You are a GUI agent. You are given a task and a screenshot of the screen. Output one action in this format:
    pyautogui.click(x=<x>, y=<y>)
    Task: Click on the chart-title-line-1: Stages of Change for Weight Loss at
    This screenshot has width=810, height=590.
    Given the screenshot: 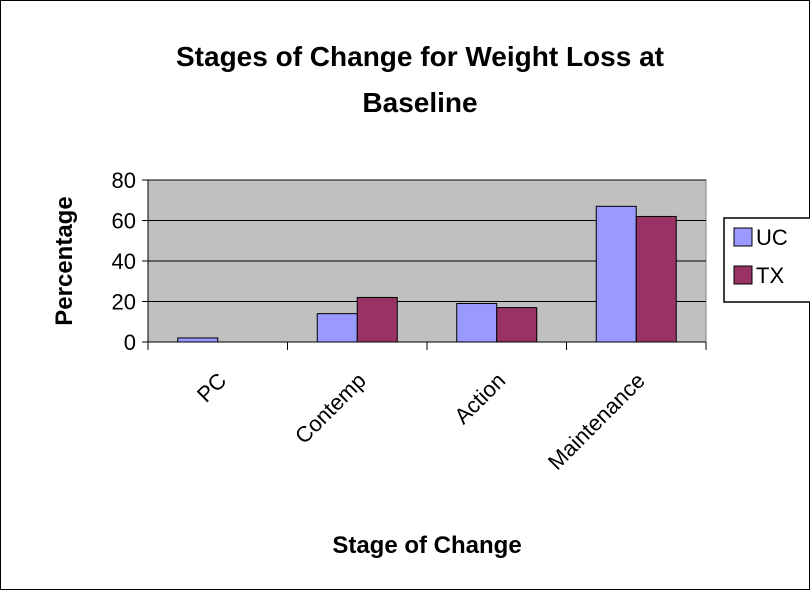 What is the action you would take?
    pyautogui.click(x=420, y=56)
    